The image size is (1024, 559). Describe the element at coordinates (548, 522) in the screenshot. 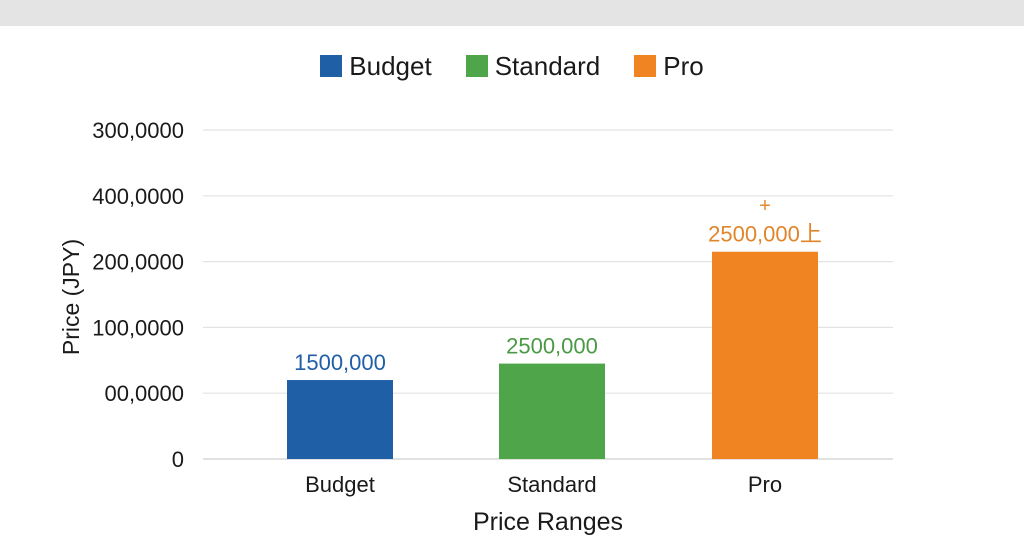

I see `x-axis-title: Price Ranges` at that location.